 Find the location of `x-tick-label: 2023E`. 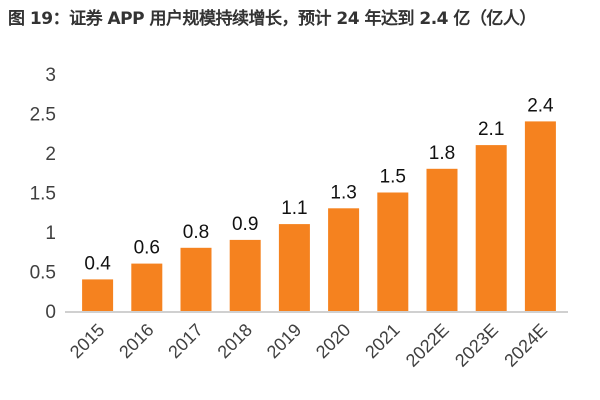

x-tick-label: 2023E is located at coordinates (476, 345).